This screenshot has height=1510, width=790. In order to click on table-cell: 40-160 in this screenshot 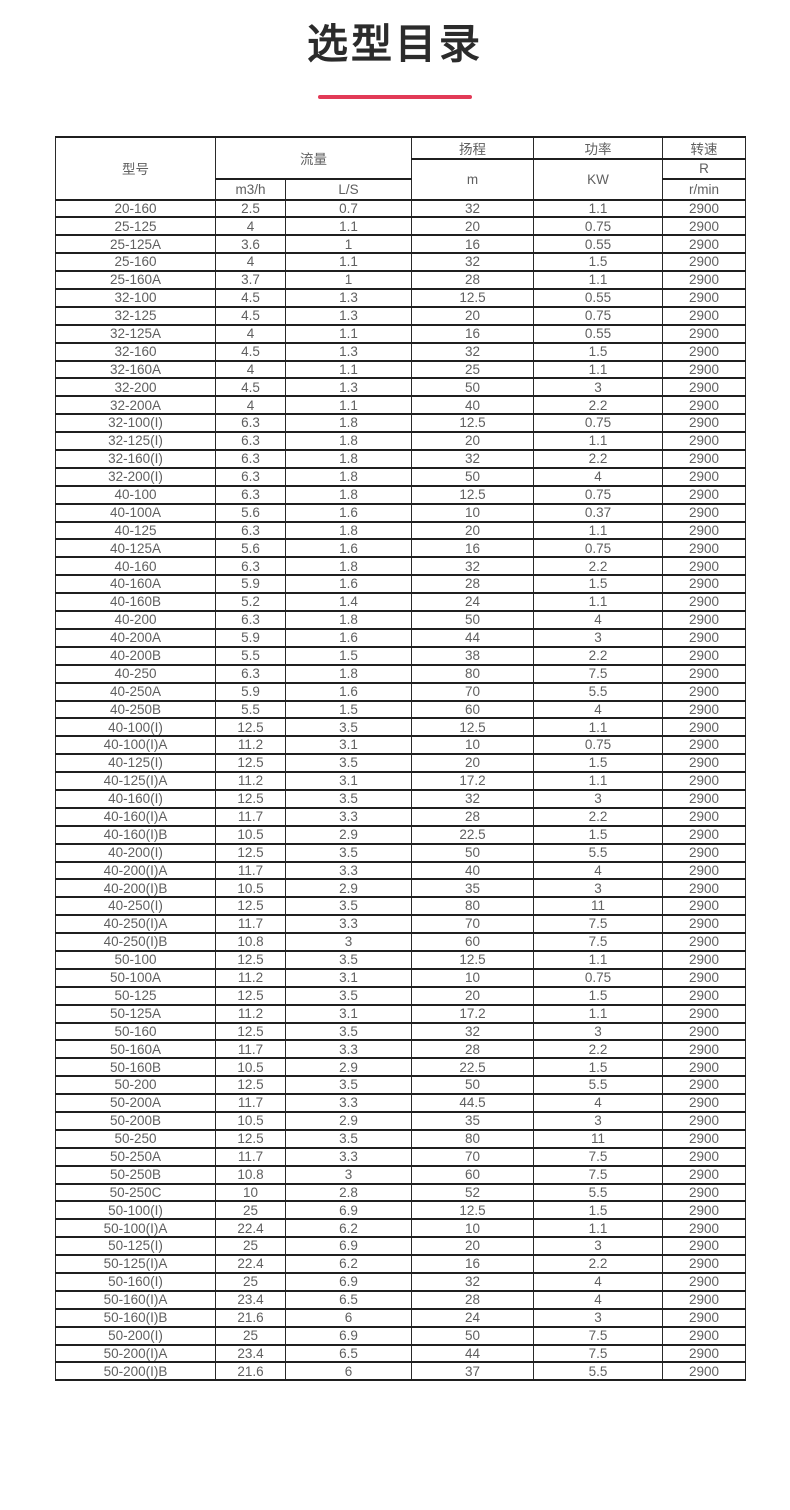, I will do `click(135, 566)`.